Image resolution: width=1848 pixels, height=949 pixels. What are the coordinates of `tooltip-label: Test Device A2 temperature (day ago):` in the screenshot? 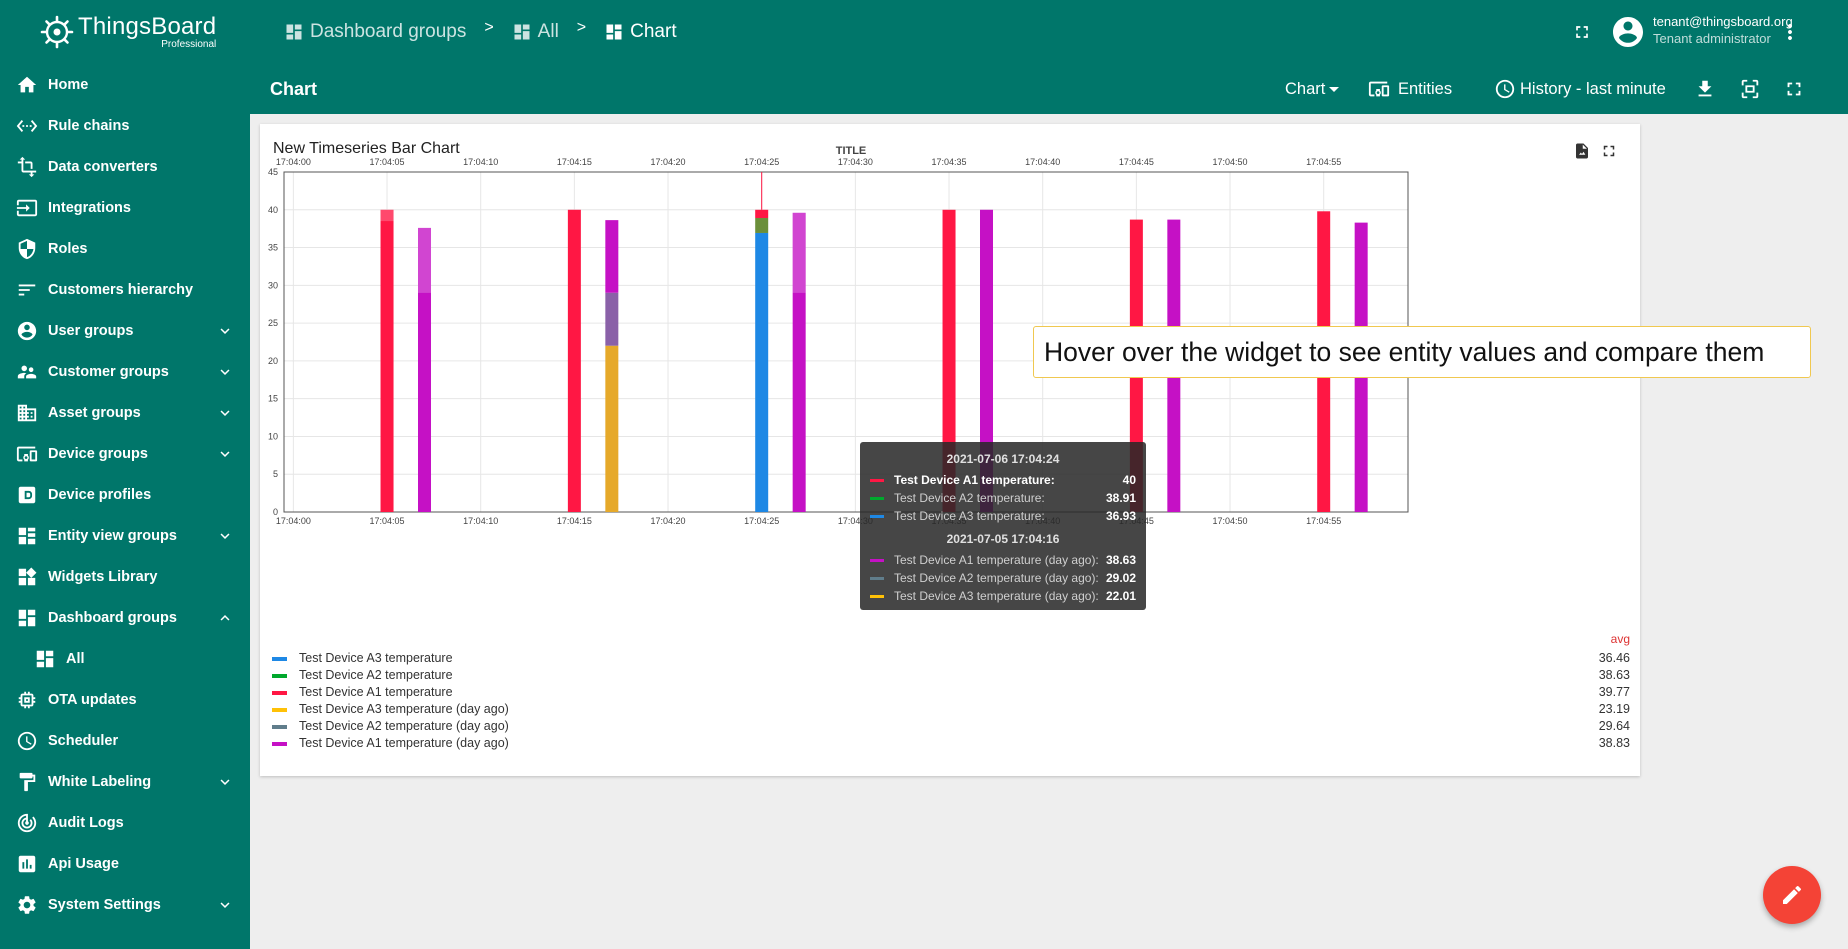 It's located at (996, 578).